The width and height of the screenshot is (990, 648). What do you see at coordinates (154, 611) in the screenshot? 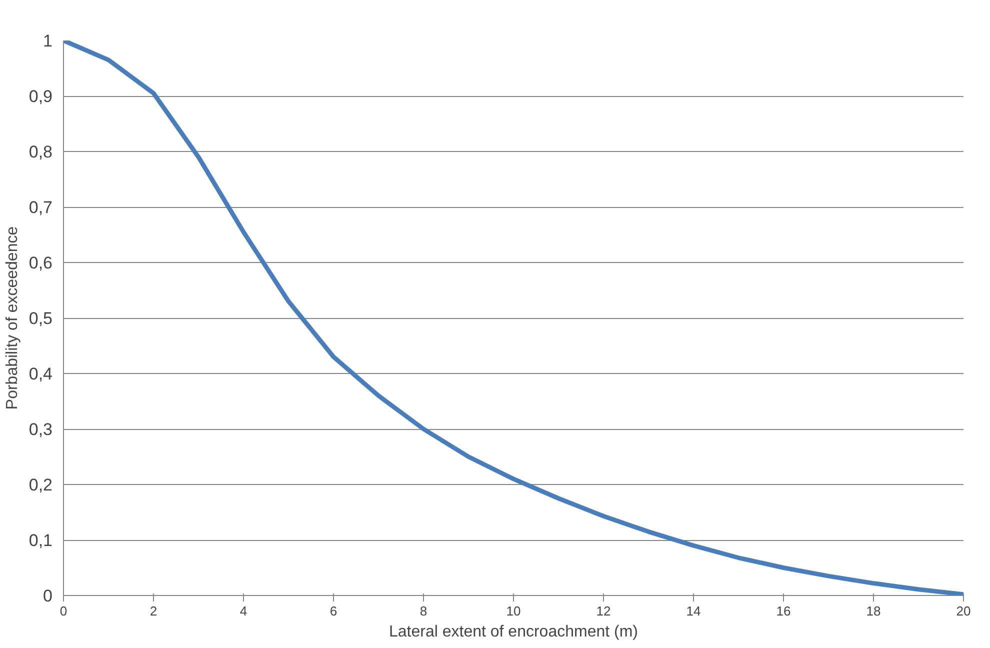
I see `x-tick-label: 2` at bounding box center [154, 611].